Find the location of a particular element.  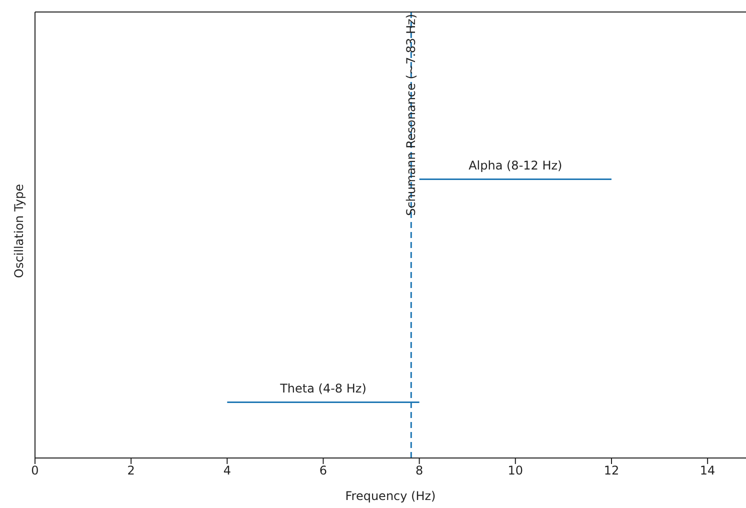

x-tick-label: 6 is located at coordinates (323, 471).